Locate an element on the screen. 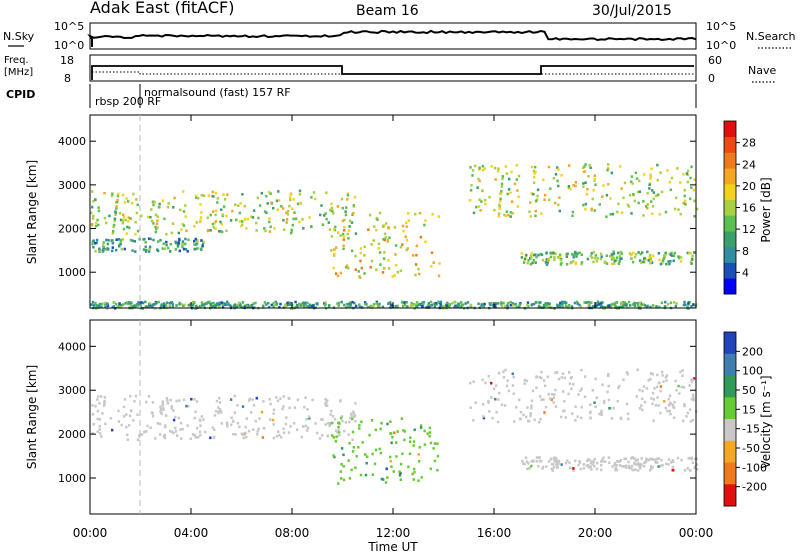  power-colorbar-label: Power [dB] is located at coordinates (766, 209).